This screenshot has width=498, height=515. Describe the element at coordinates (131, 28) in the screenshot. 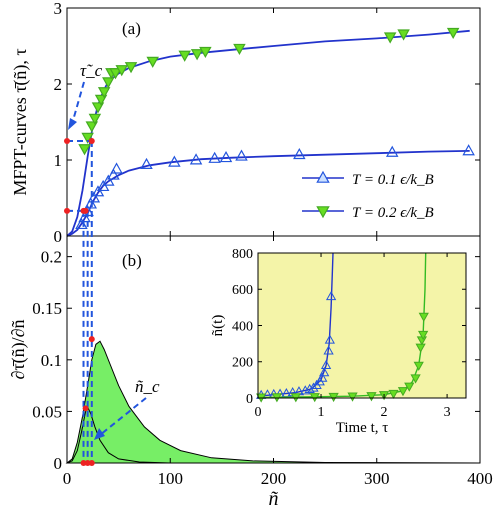

I see `panel-a-label: (a)` at that location.